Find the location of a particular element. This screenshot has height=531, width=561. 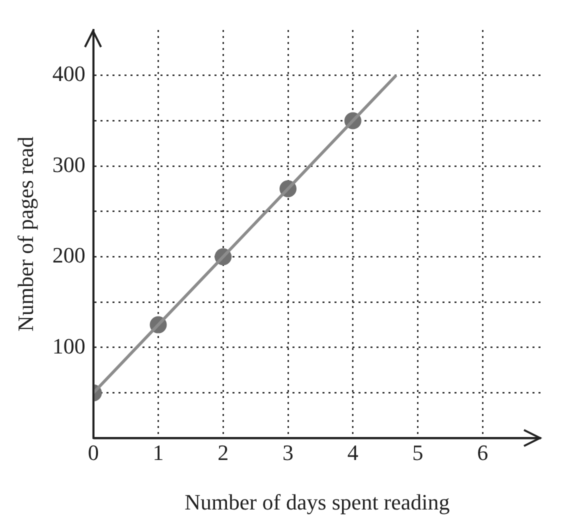

x-tick-label: 4 is located at coordinates (352, 453).